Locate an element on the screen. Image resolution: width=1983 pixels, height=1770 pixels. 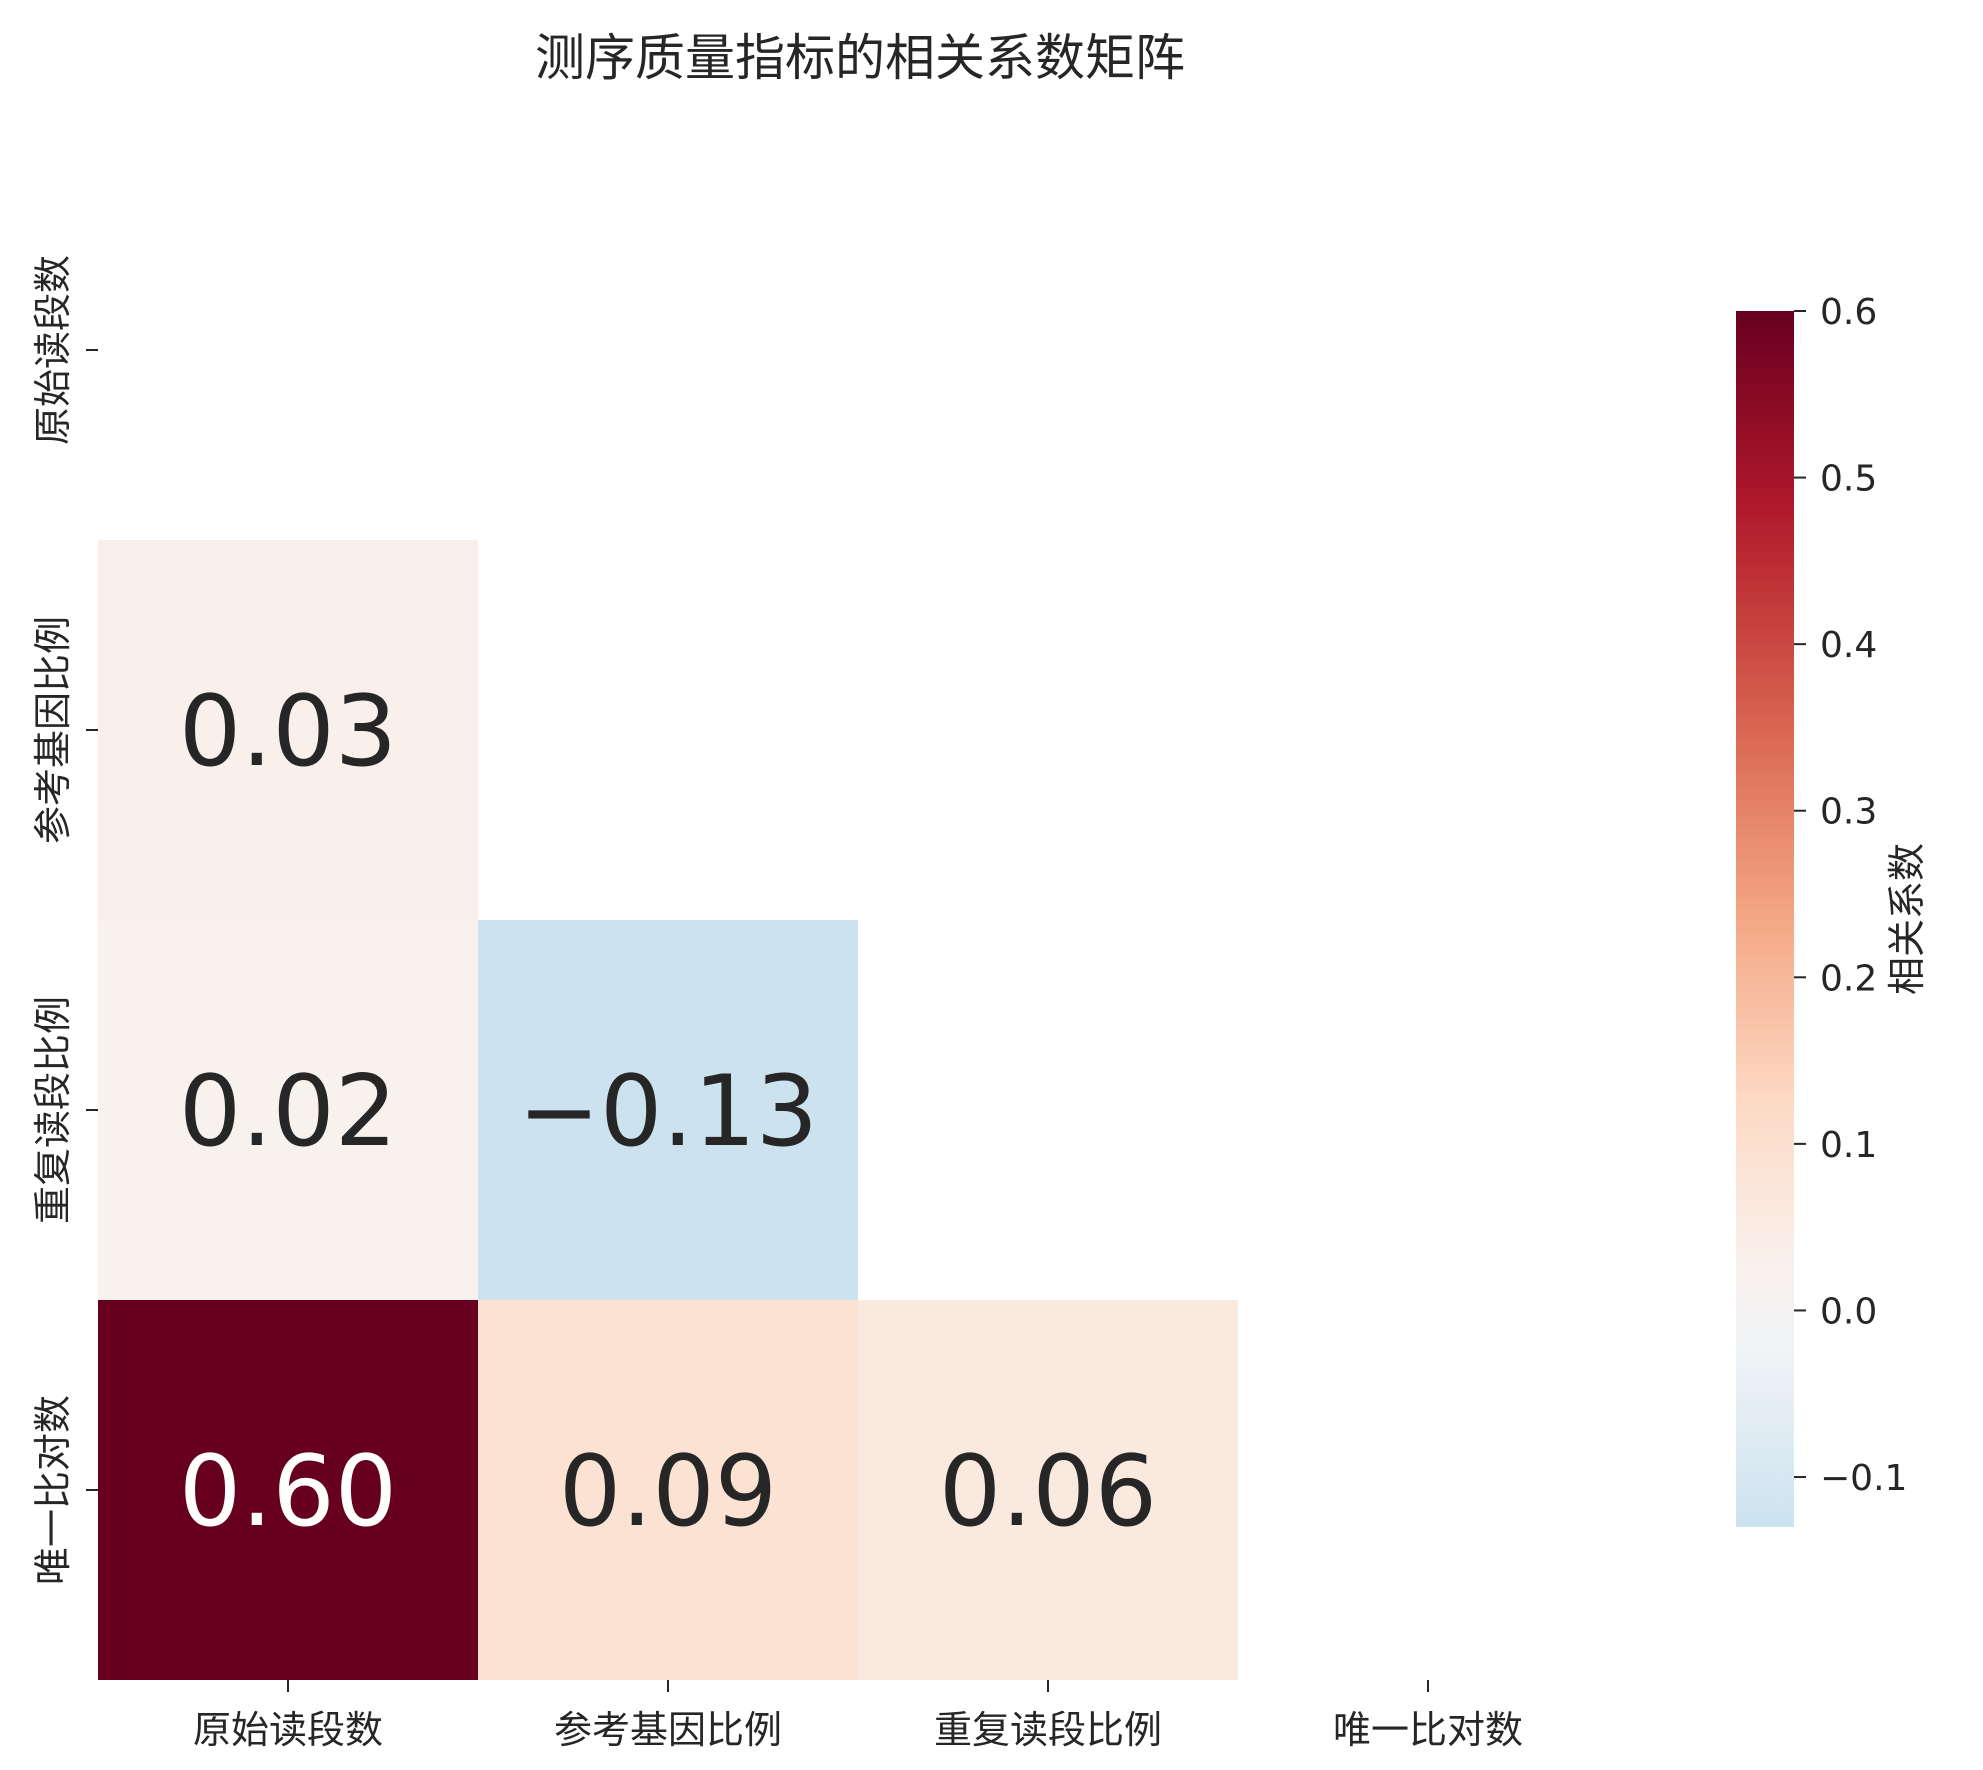
colorbar-tick-label: 0.2 is located at coordinates (1848, 978).